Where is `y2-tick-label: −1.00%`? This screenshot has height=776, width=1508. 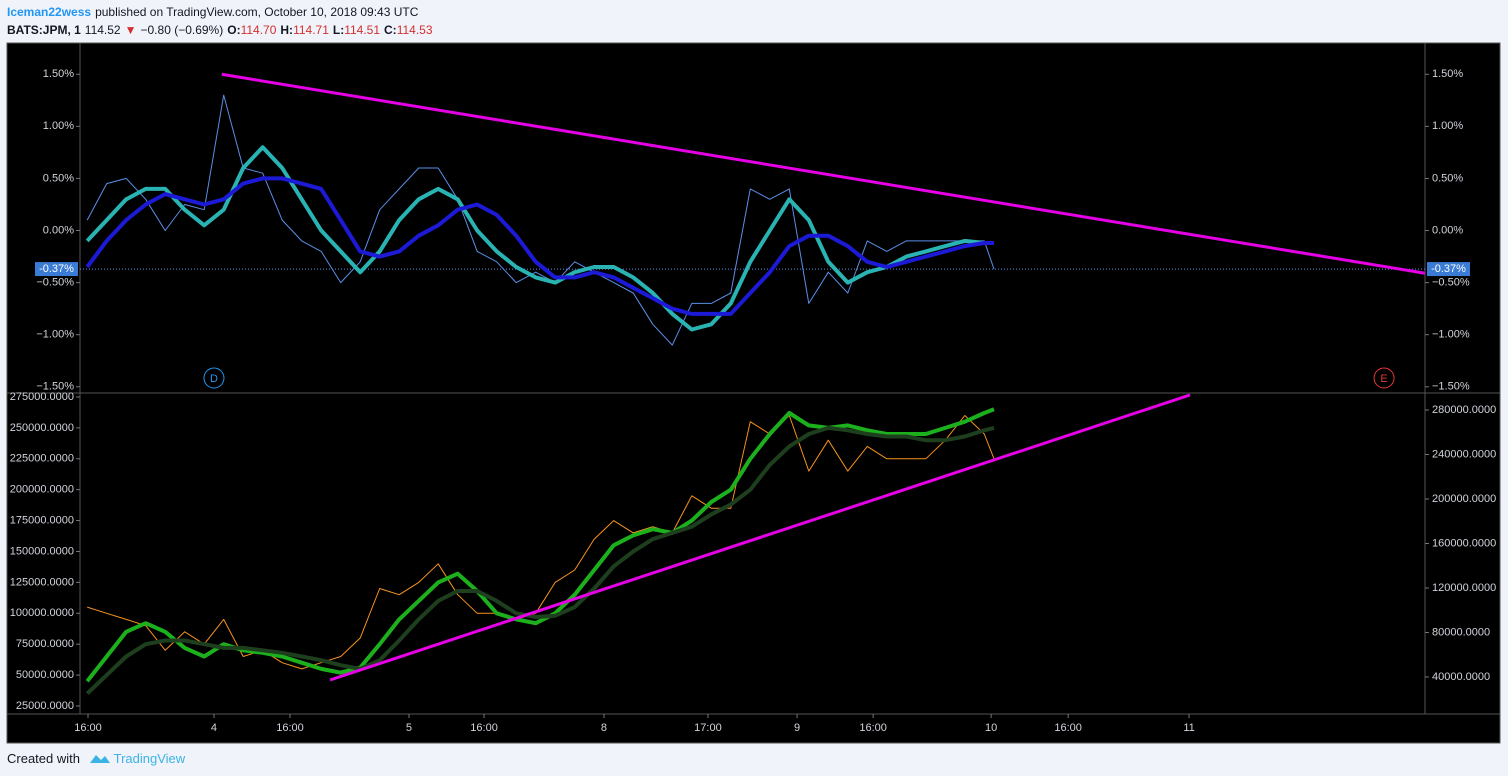 y2-tick-label: −1.00% is located at coordinates (1451, 335).